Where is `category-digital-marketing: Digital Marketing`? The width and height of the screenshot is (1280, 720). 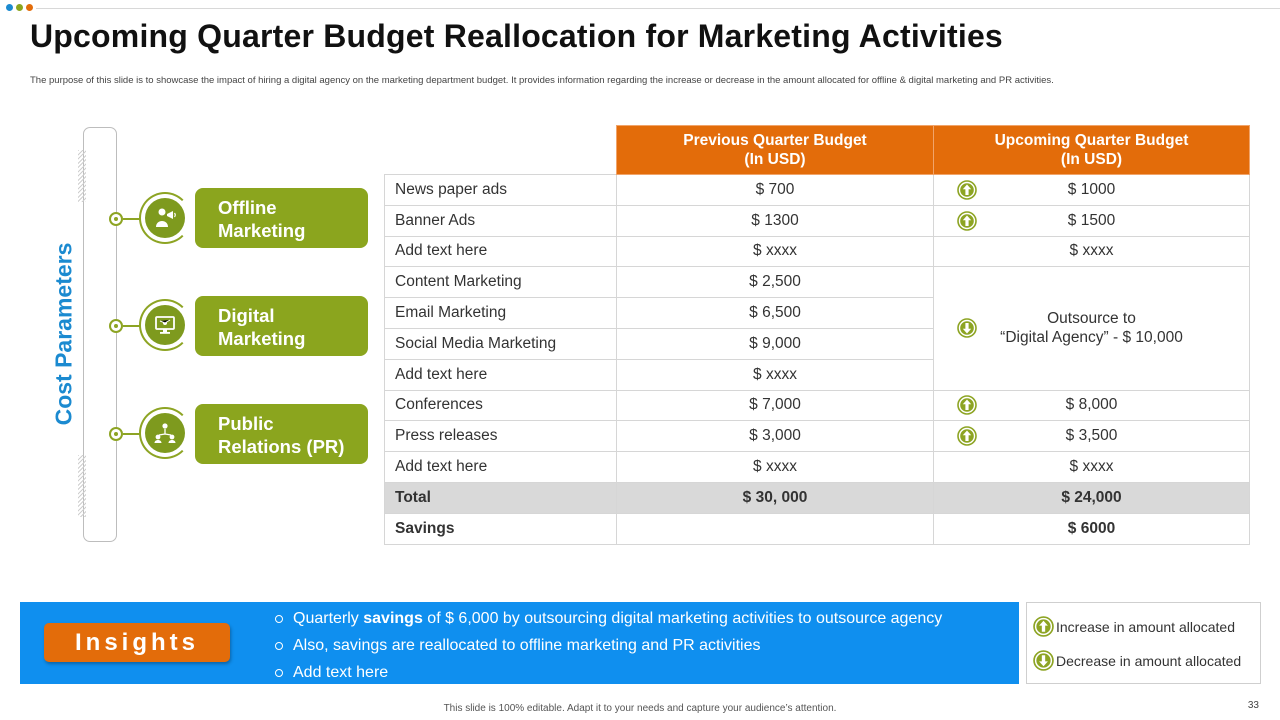 category-digital-marketing: Digital Marketing is located at coordinates (281, 326).